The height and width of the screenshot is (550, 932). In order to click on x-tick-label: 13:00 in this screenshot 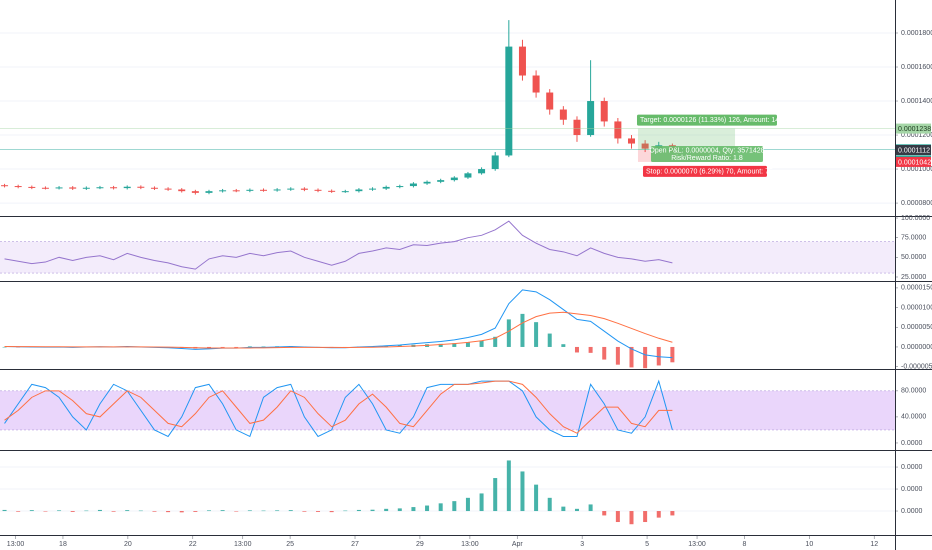, I will do `click(470, 544)`.